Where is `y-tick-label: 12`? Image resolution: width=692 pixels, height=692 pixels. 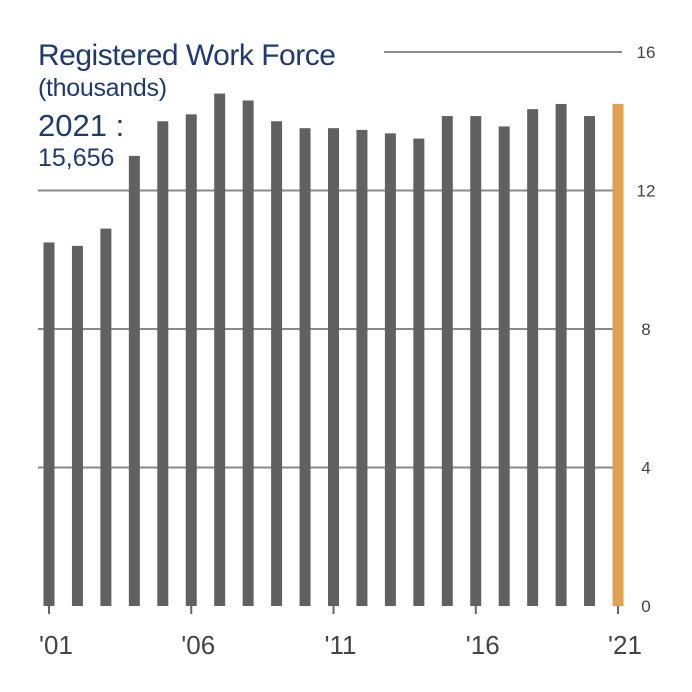 y-tick-label: 12 is located at coordinates (646, 191).